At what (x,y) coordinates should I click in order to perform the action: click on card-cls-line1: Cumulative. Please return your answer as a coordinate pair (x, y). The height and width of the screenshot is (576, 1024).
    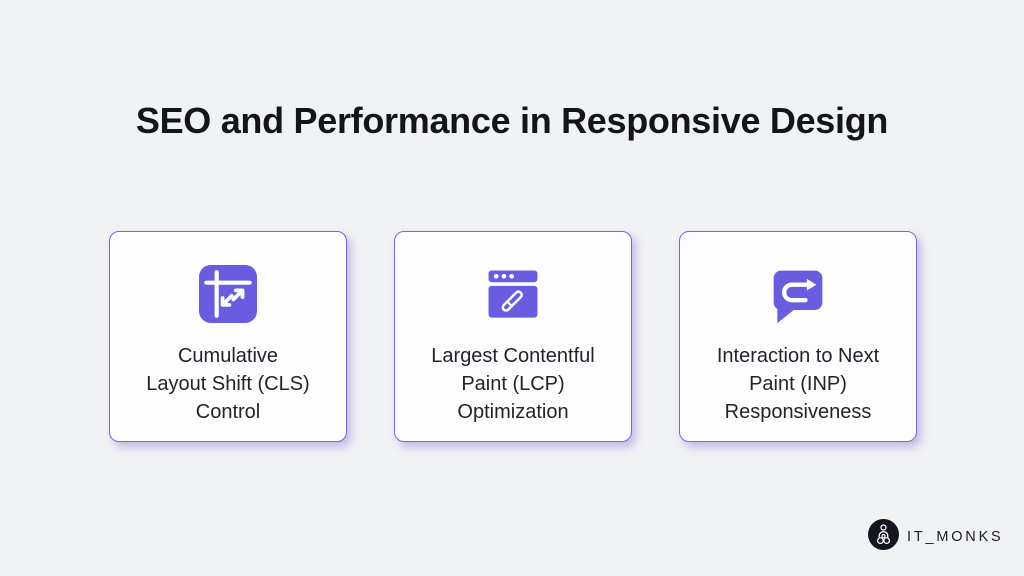
    Looking at the image, I should click on (228, 356).